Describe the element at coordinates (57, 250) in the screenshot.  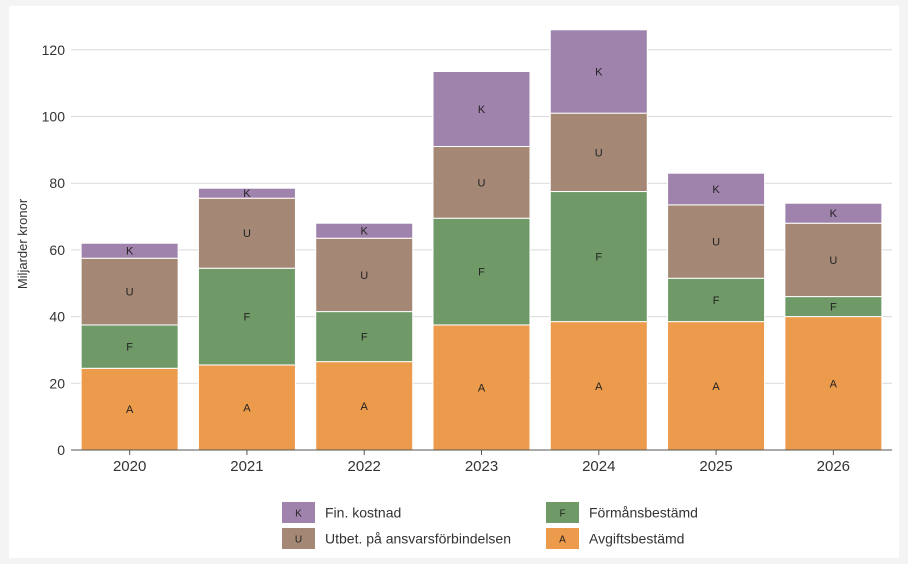
I see `y-tick-label: 60` at that location.